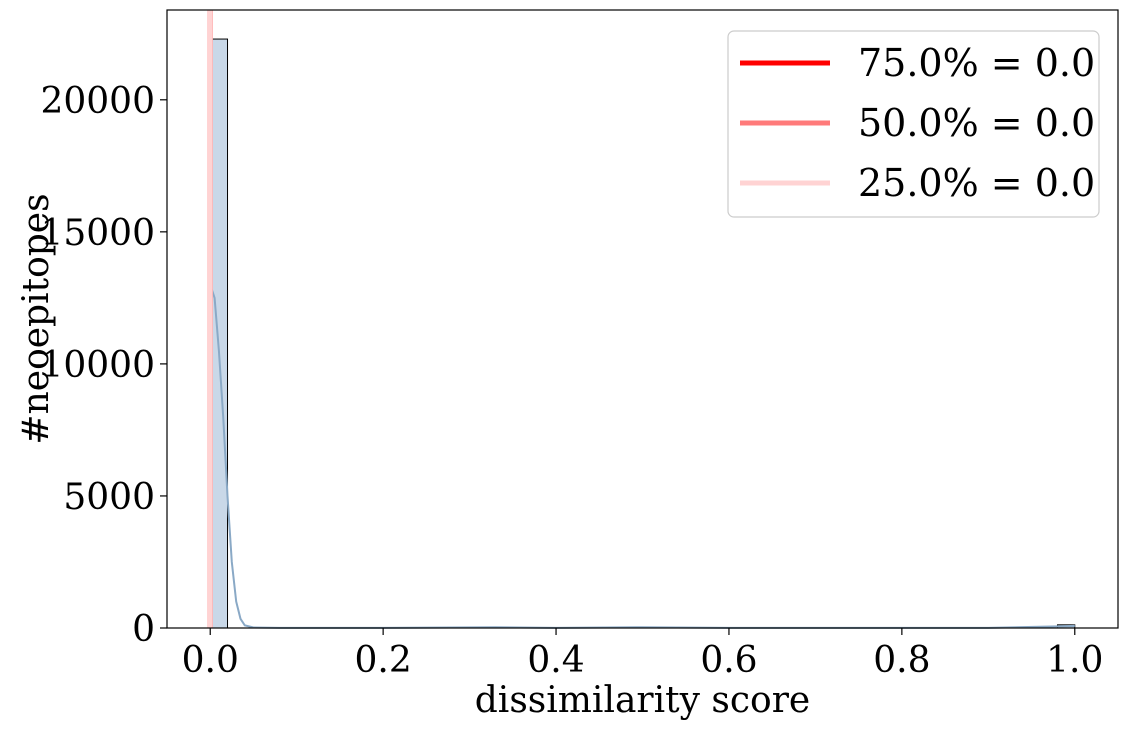 This screenshot has width=1130, height=730. What do you see at coordinates (383, 660) in the screenshot?
I see `x-tick-label-1: 0.2` at bounding box center [383, 660].